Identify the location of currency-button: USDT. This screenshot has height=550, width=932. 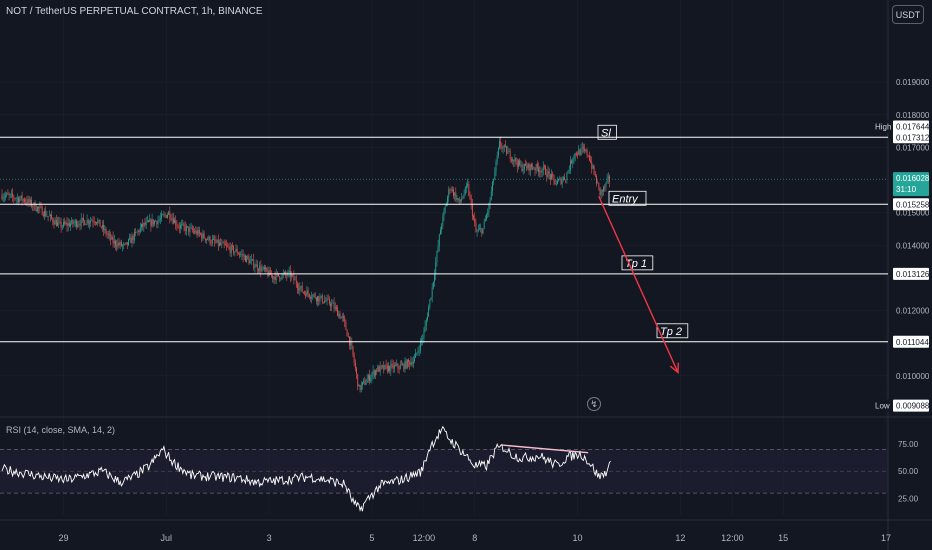
(908, 14).